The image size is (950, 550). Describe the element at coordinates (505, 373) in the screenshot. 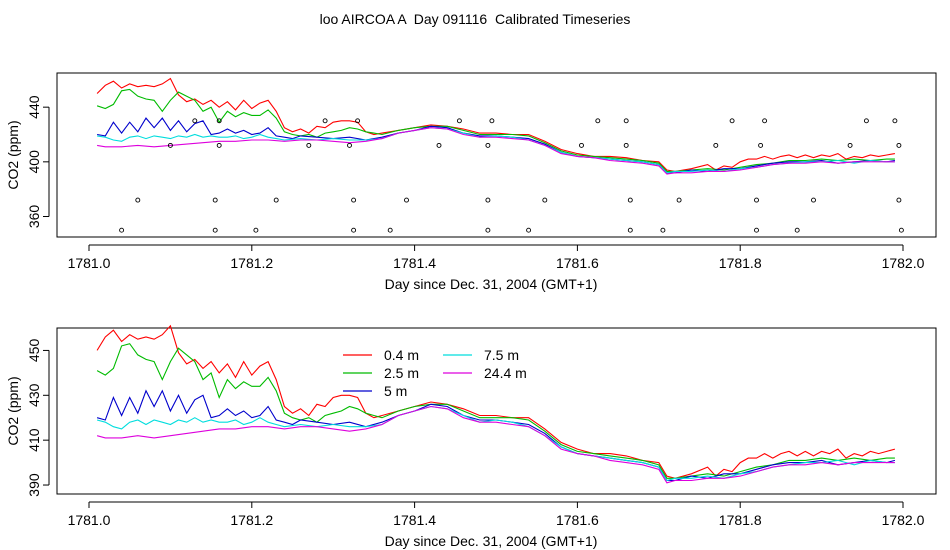

I see `legend-label-4: 24.4 m` at that location.